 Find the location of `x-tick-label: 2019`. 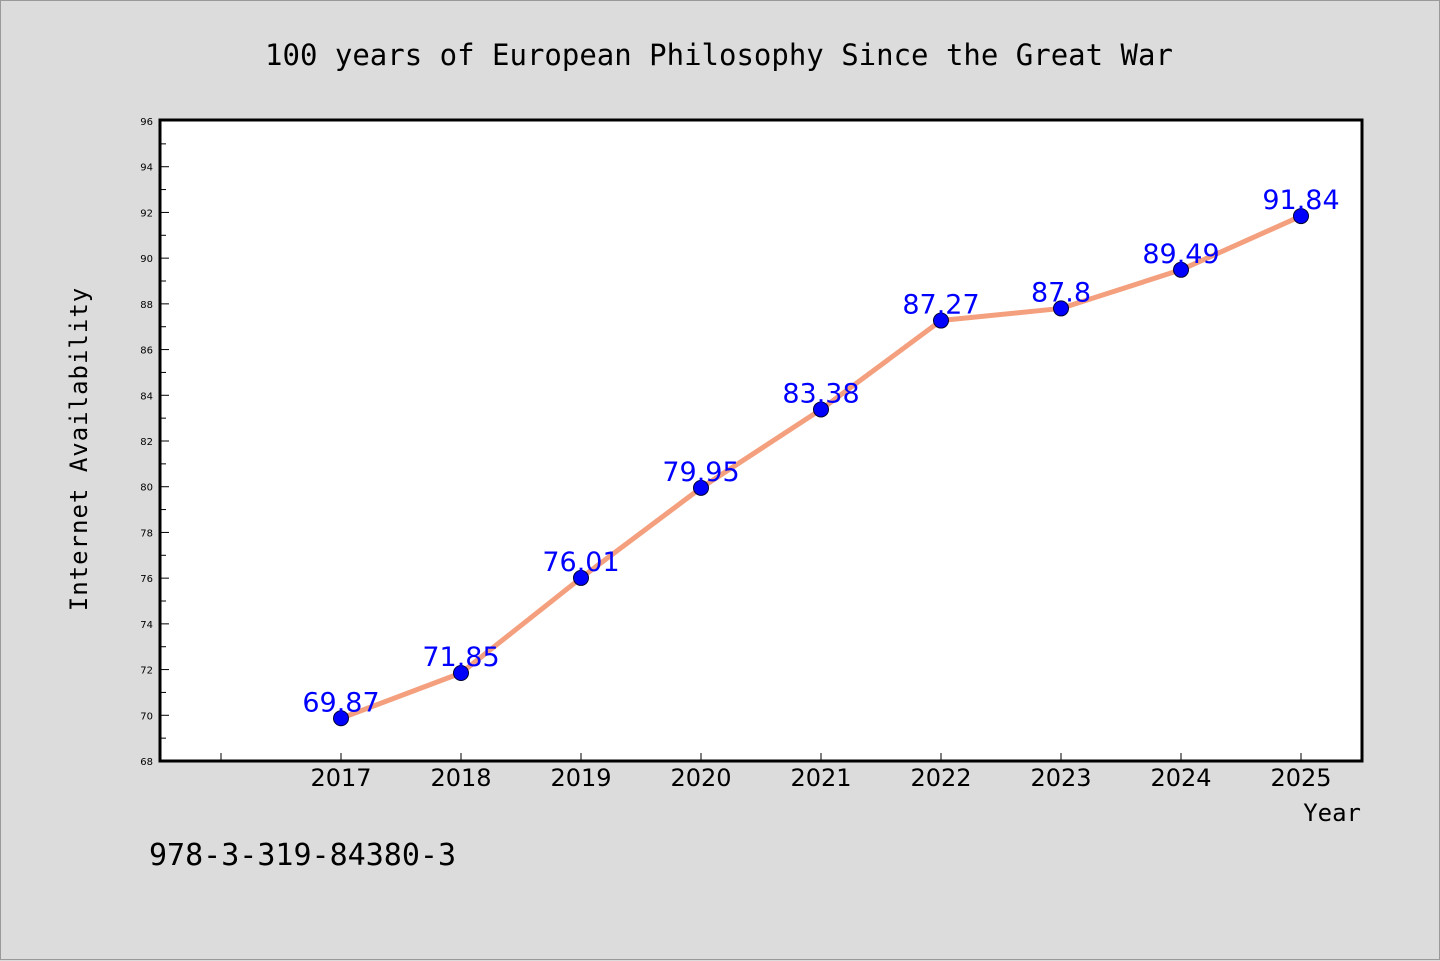

x-tick-label: 2019 is located at coordinates (580, 778).